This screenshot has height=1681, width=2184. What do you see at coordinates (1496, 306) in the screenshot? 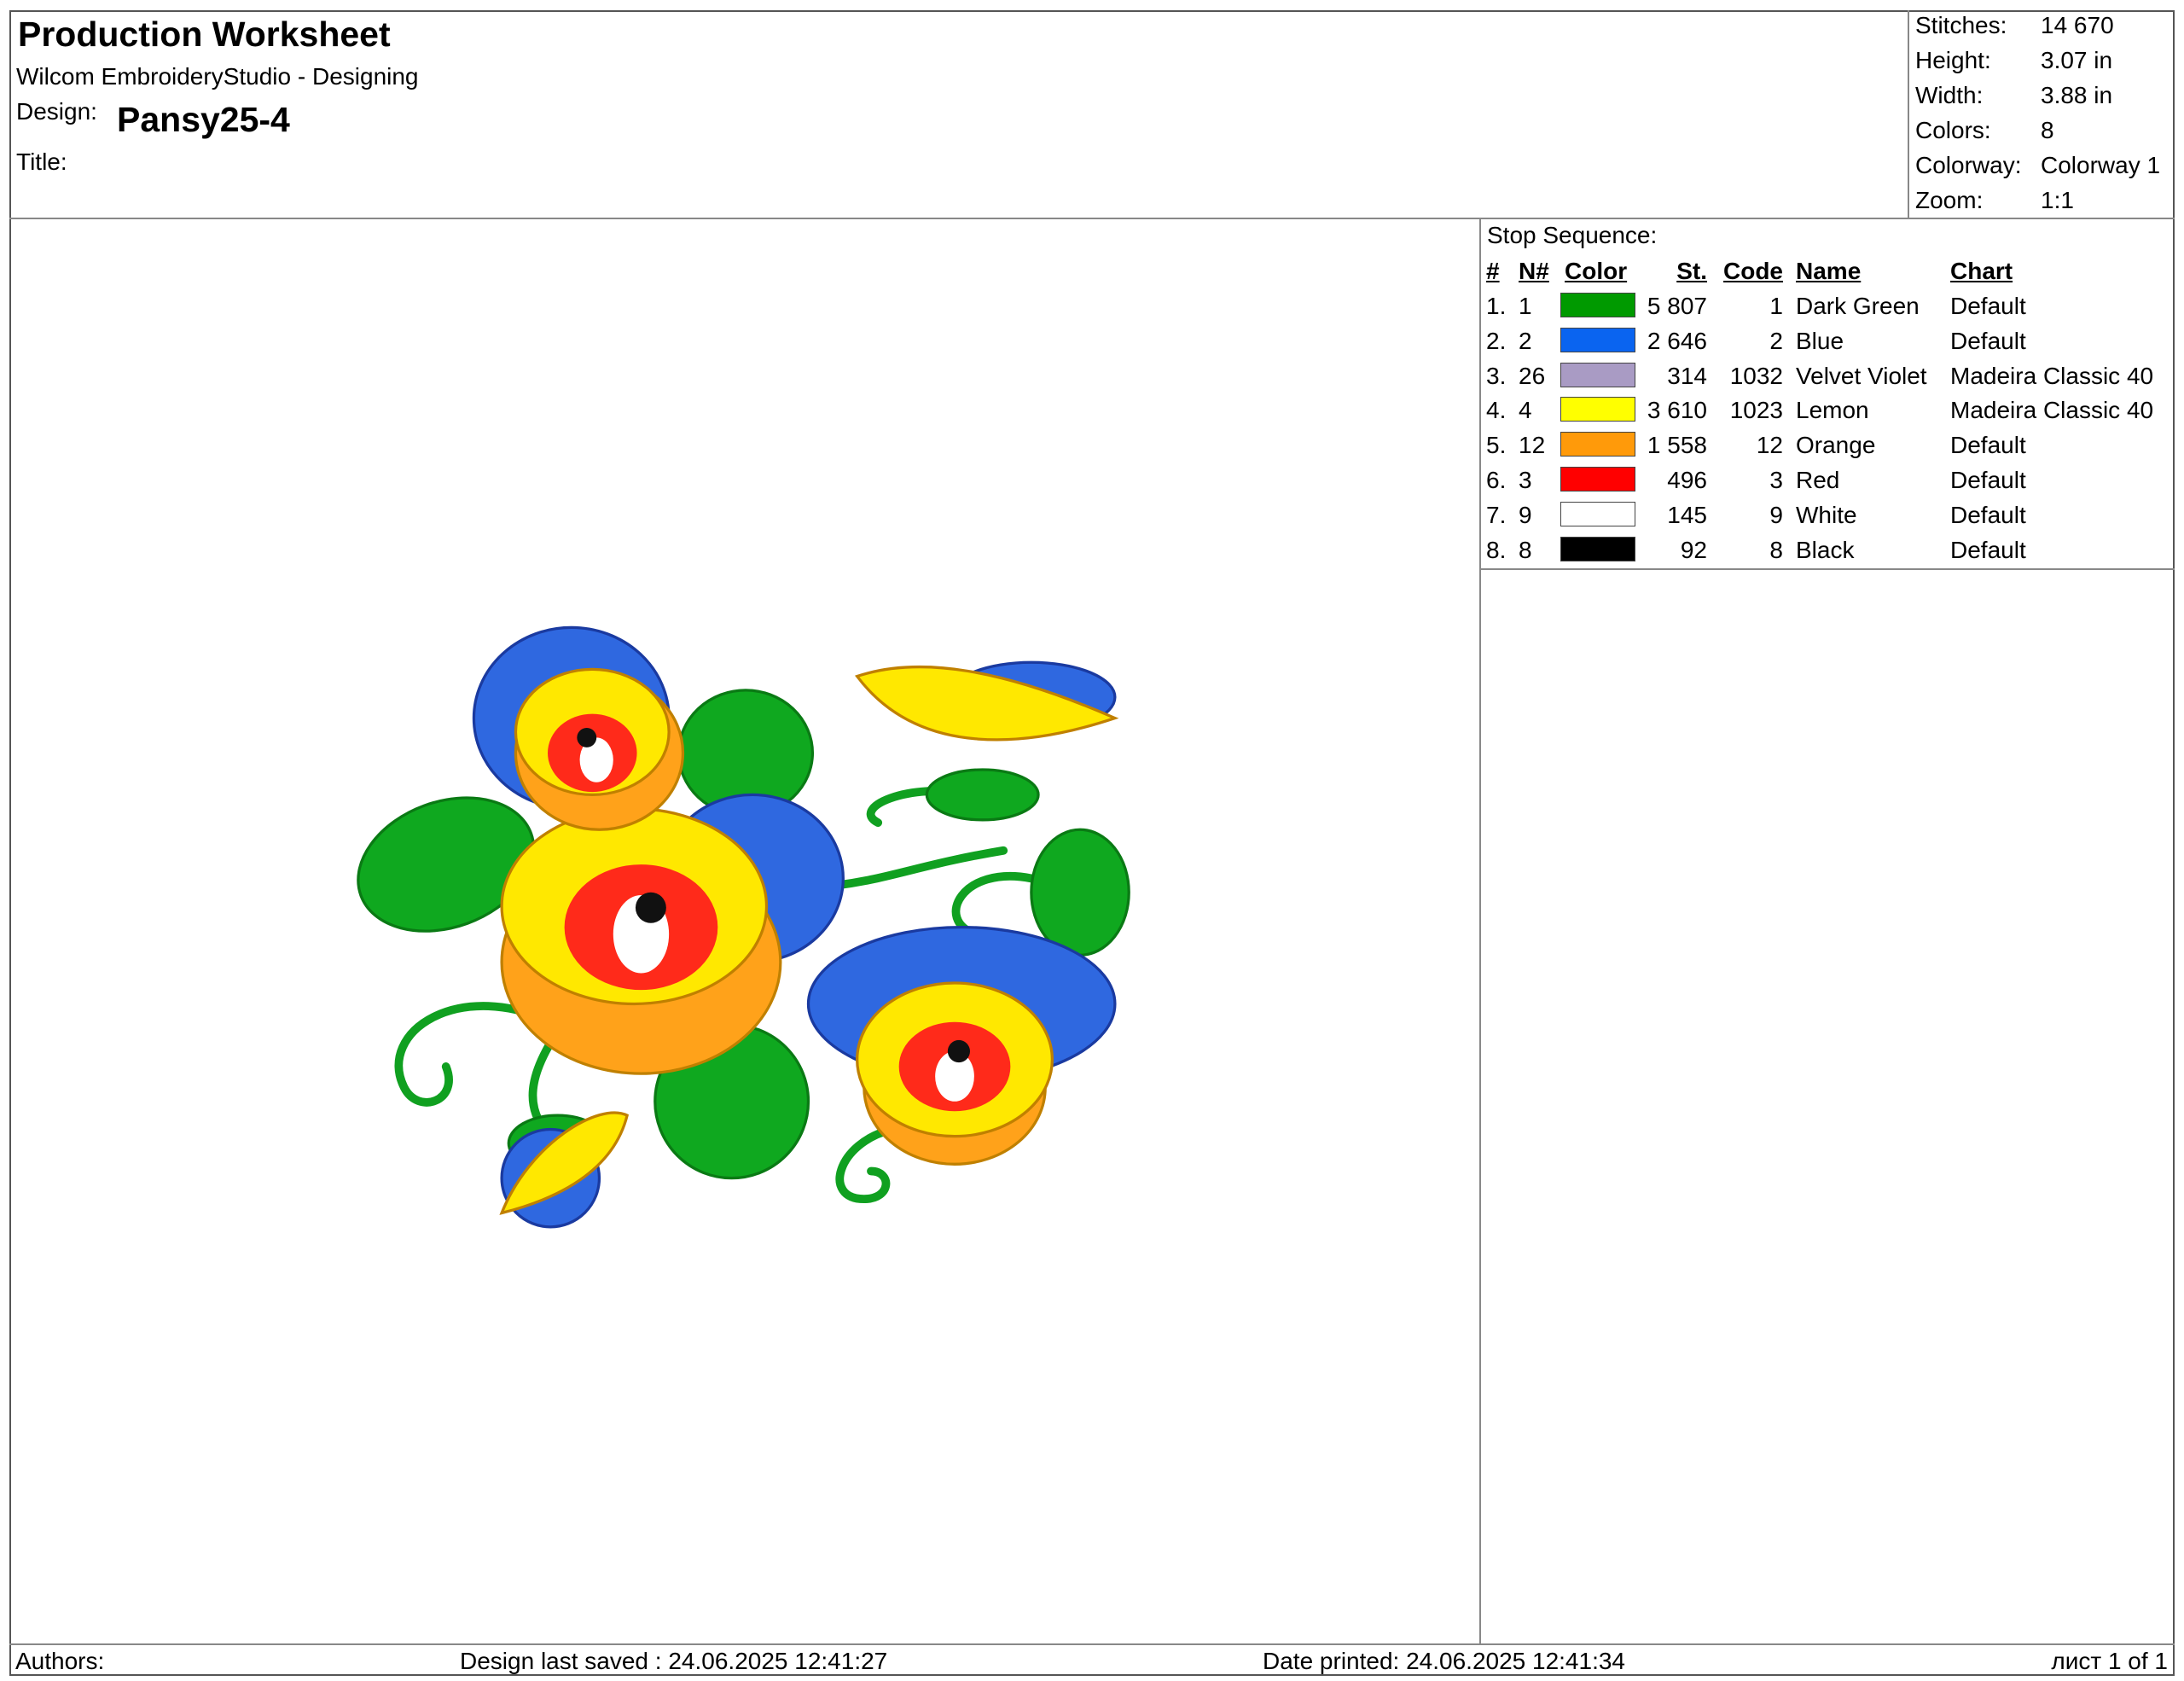
I see `cell-index: 1.` at bounding box center [1496, 306].